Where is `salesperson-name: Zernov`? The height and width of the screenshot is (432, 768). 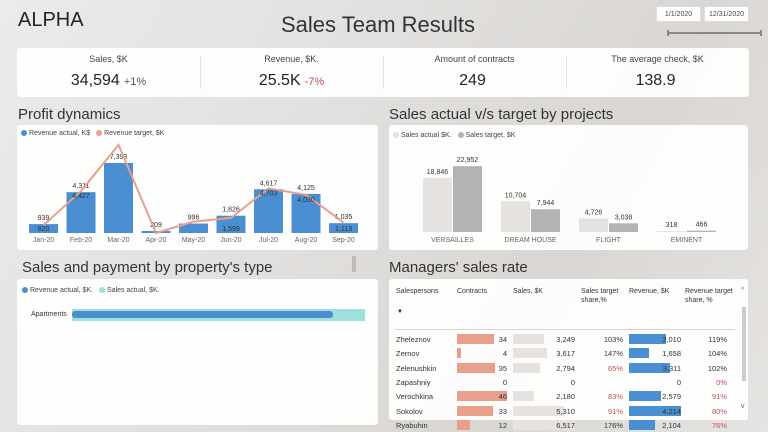
salesperson-name: Zernov is located at coordinates (408, 354).